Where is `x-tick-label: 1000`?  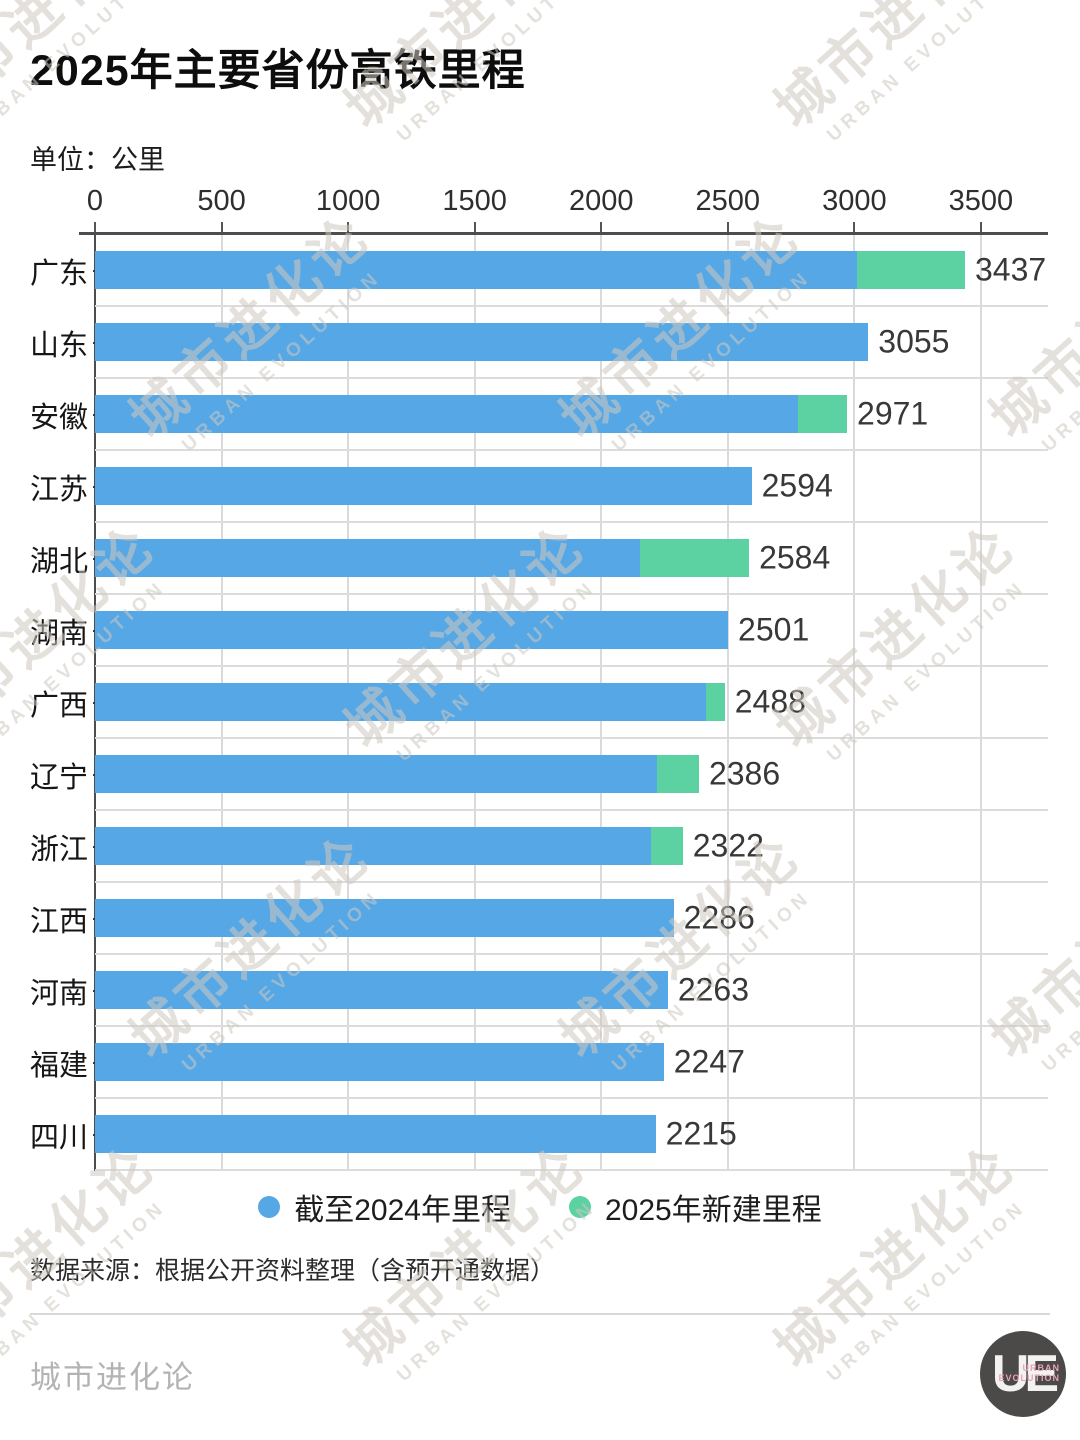
x-tick-label: 1000 is located at coordinates (348, 201).